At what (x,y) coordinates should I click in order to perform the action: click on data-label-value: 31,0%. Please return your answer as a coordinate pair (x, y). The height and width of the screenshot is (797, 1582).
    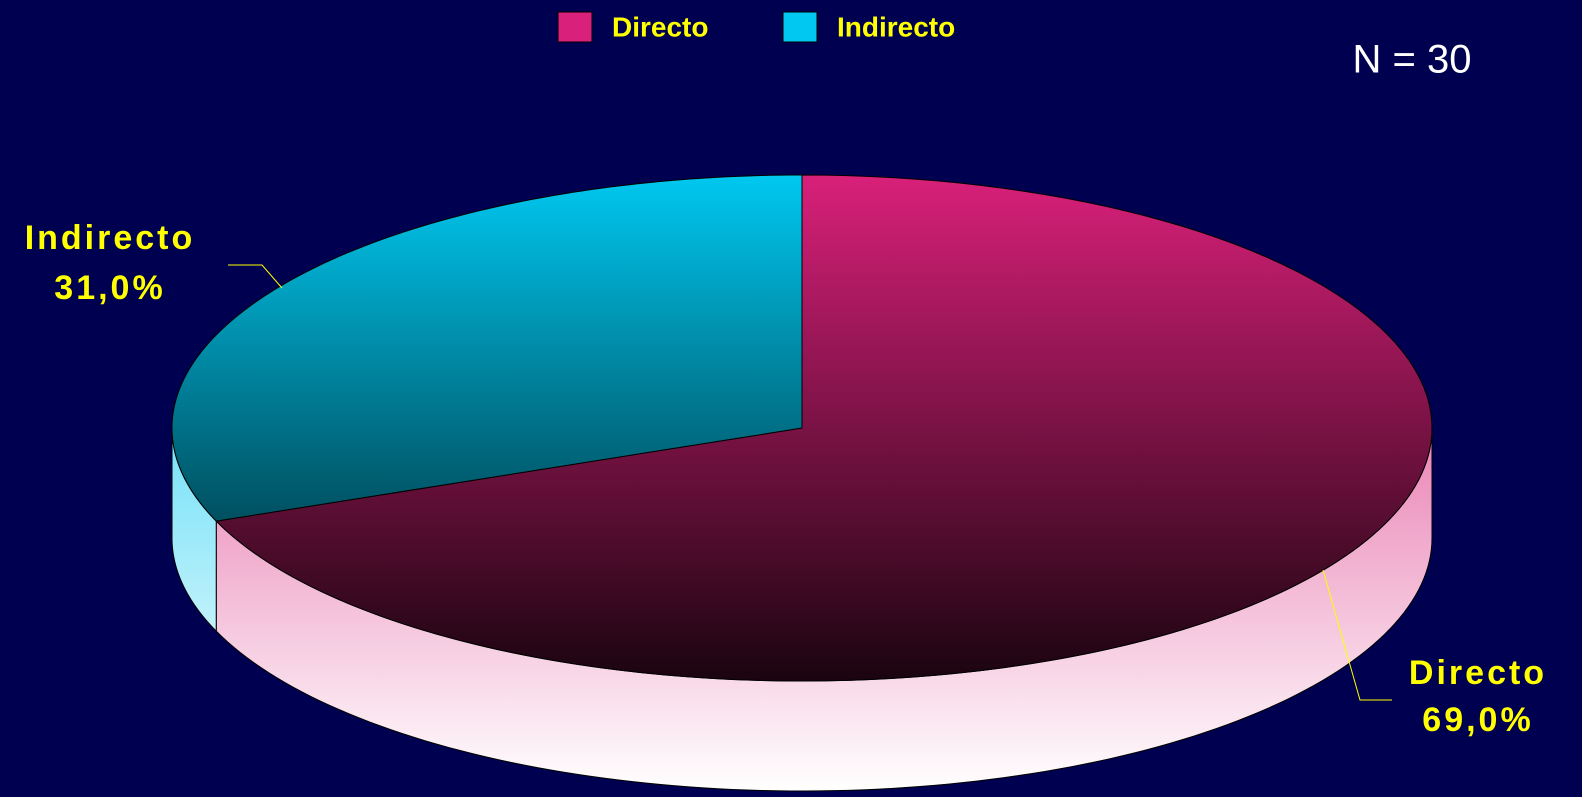
    Looking at the image, I should click on (109, 288).